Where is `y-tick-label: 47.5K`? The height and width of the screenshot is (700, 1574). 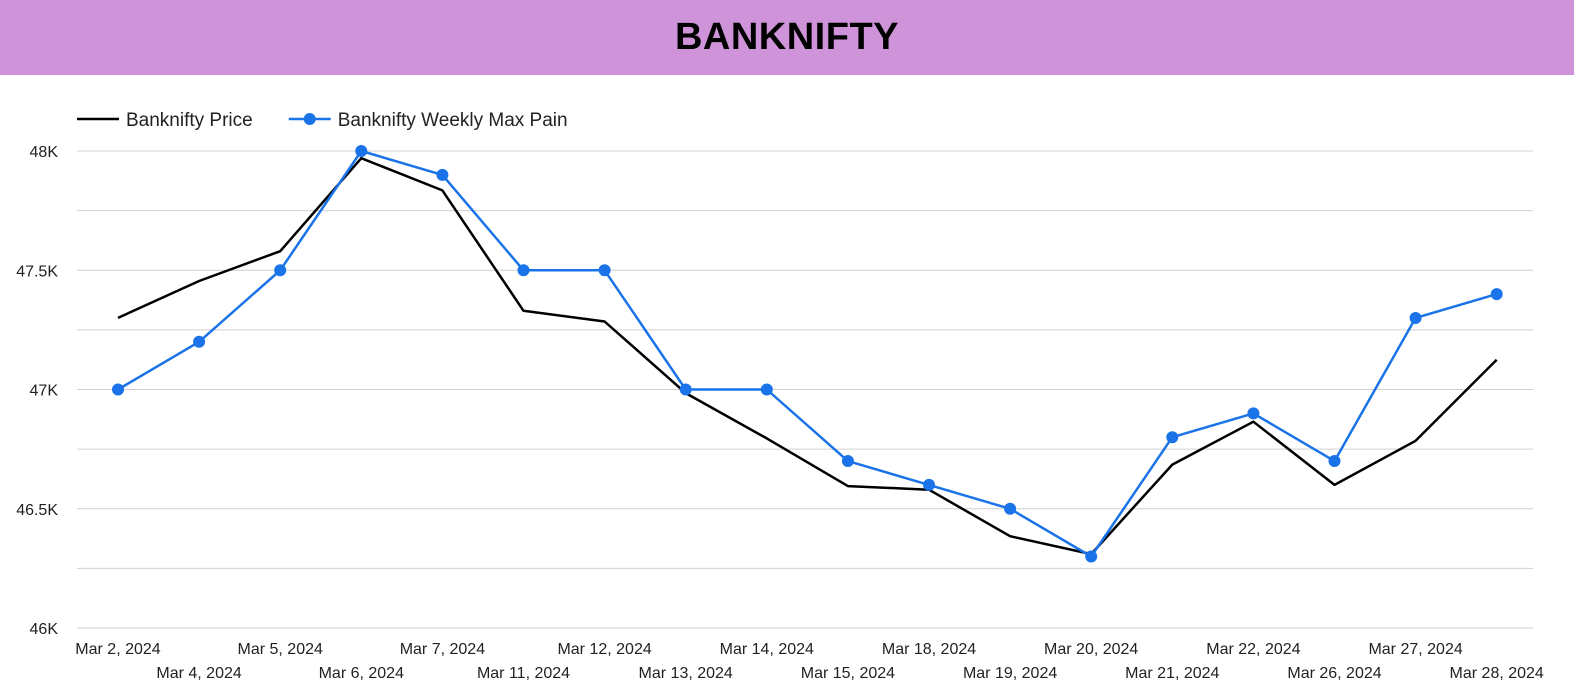 y-tick-label: 47.5K is located at coordinates (37, 271).